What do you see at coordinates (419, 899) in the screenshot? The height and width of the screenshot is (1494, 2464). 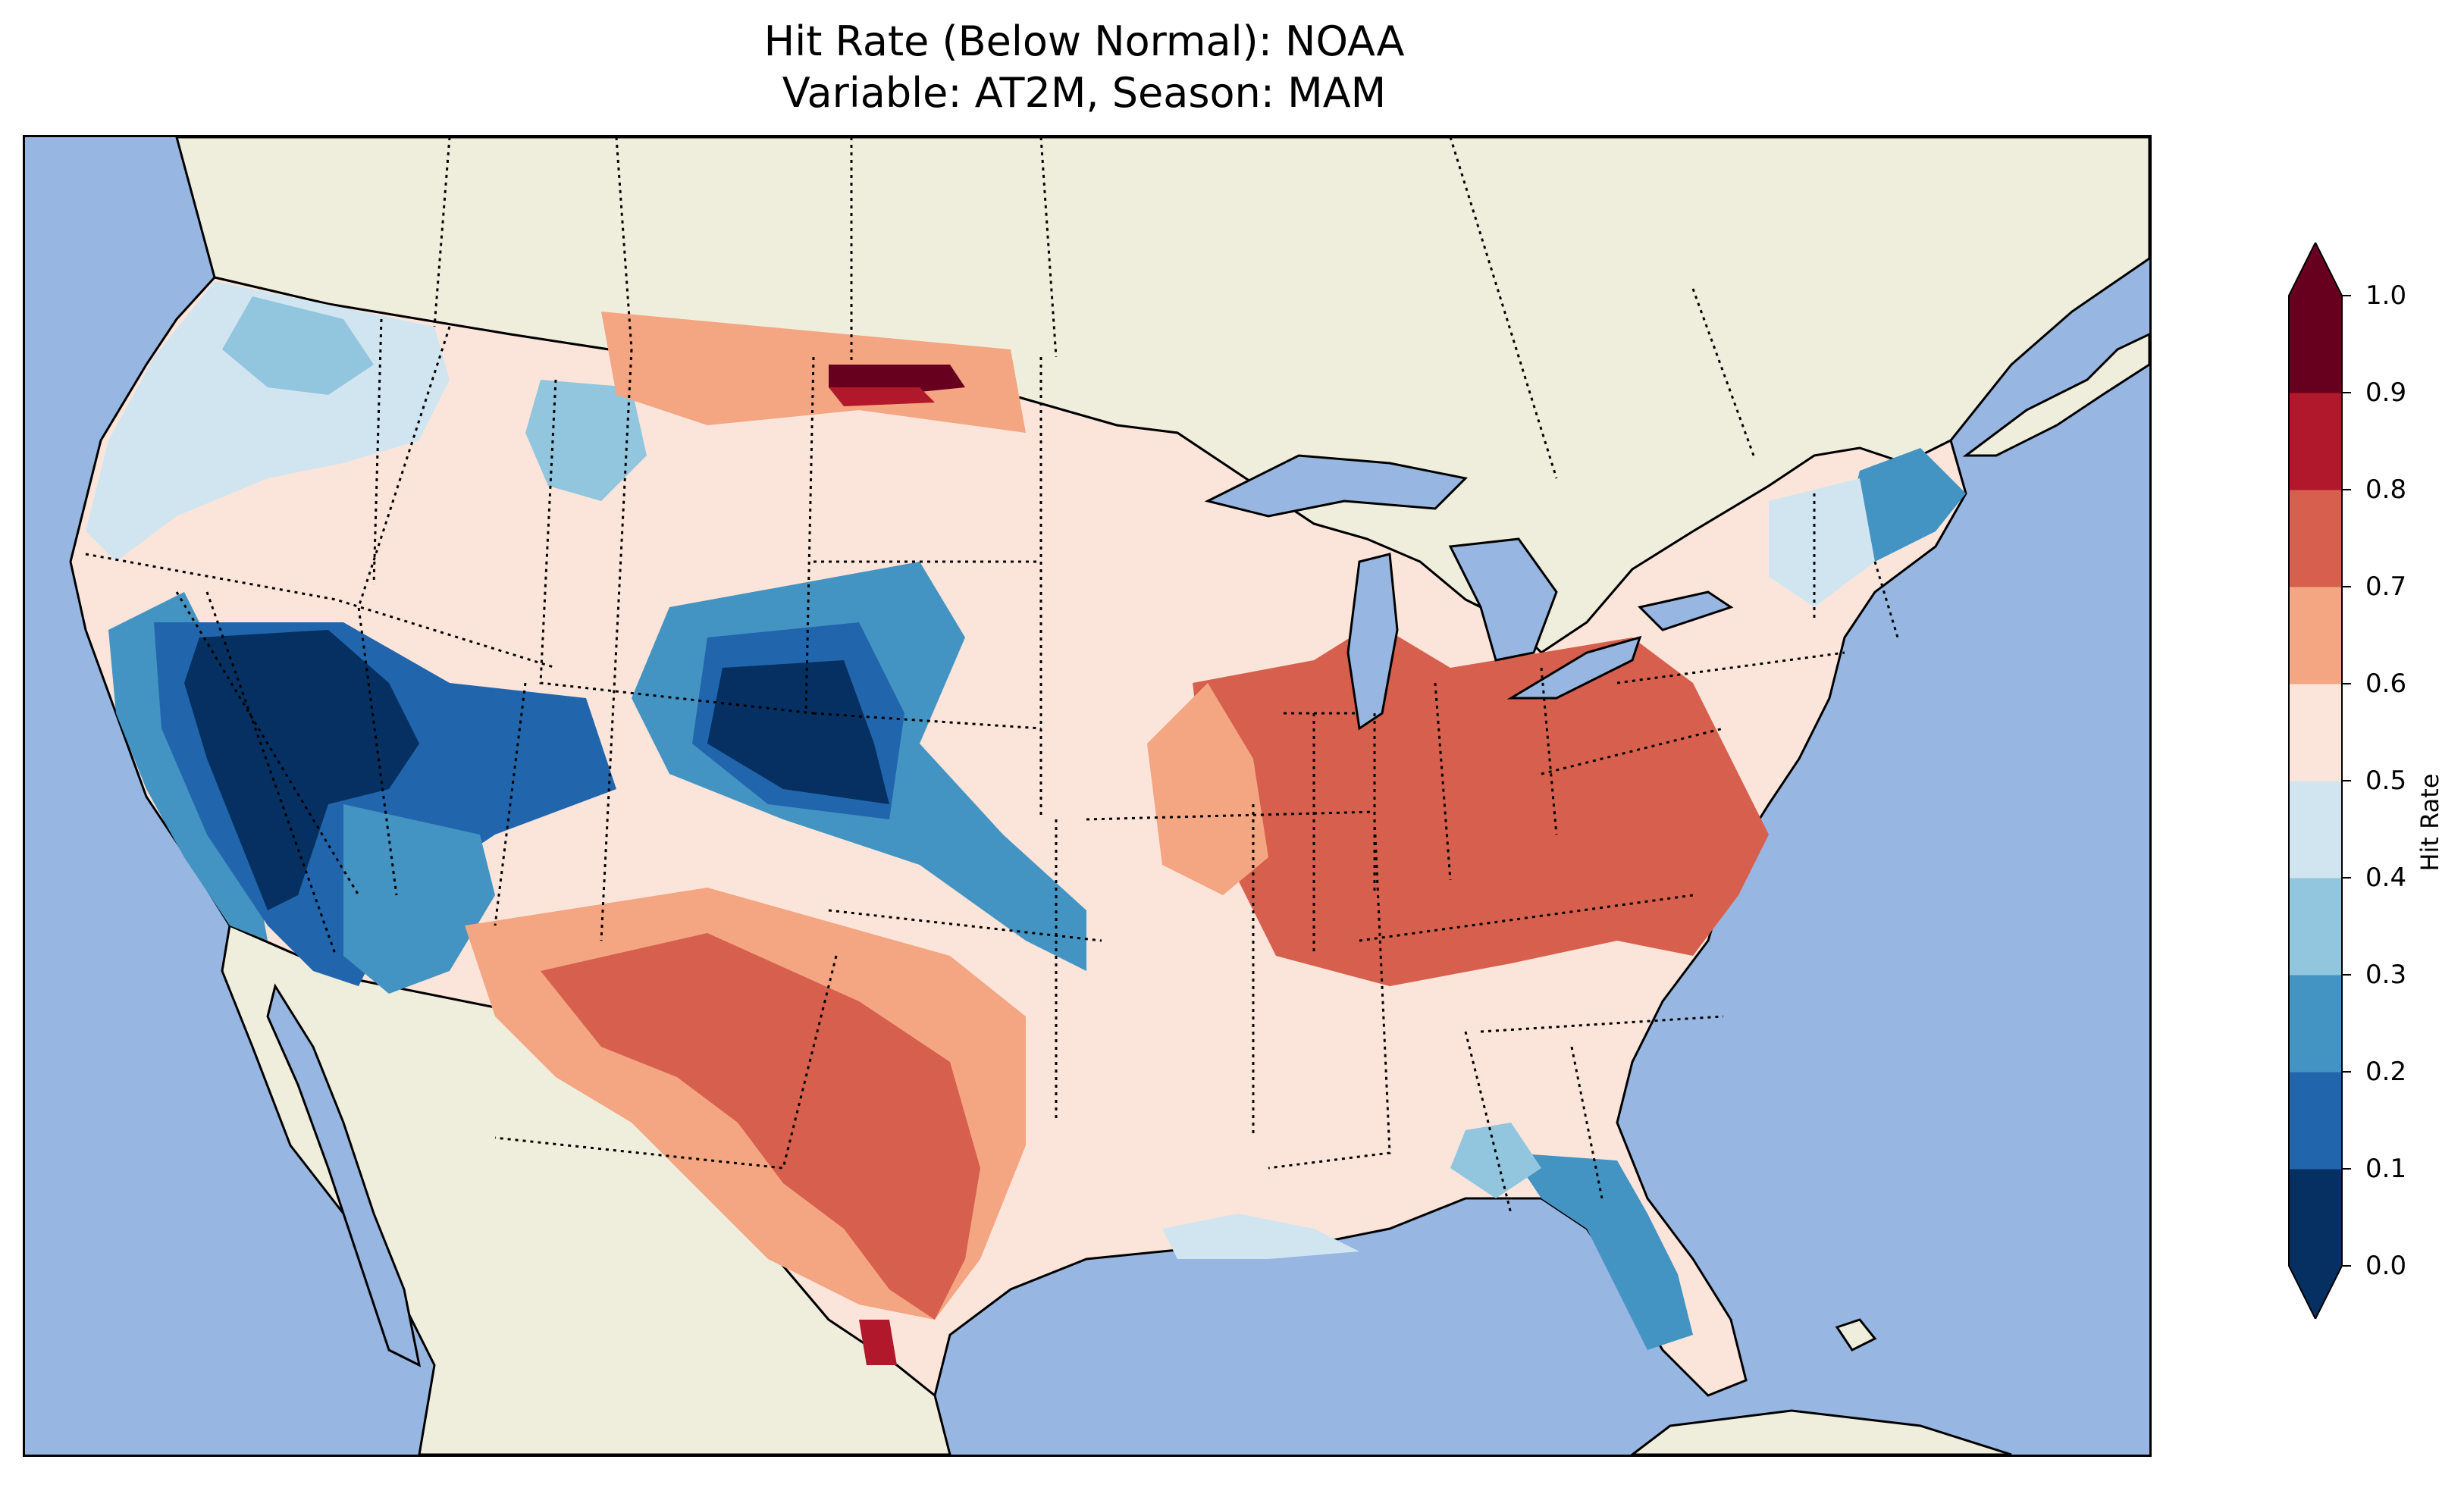 I see `region-nevada-utah-blue` at bounding box center [419, 899].